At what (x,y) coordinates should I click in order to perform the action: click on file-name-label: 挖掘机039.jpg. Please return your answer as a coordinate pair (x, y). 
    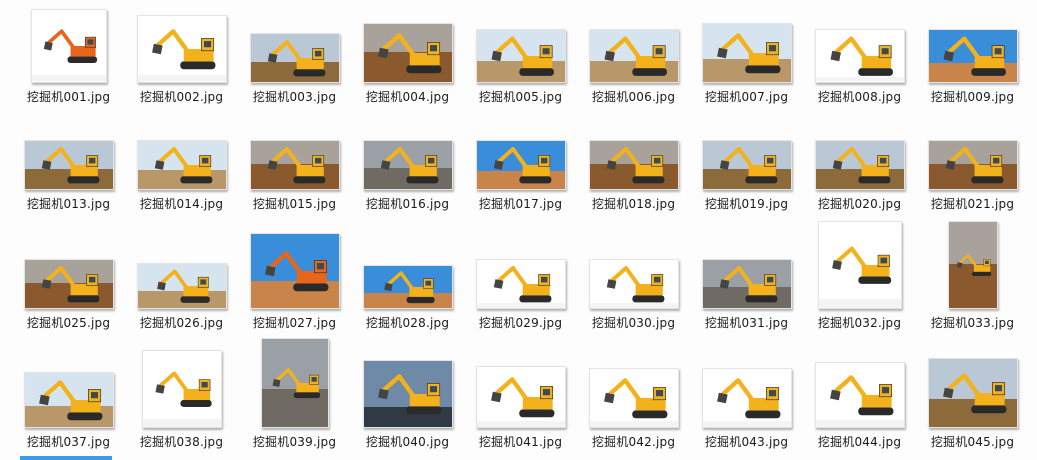
    Looking at the image, I should click on (294, 442).